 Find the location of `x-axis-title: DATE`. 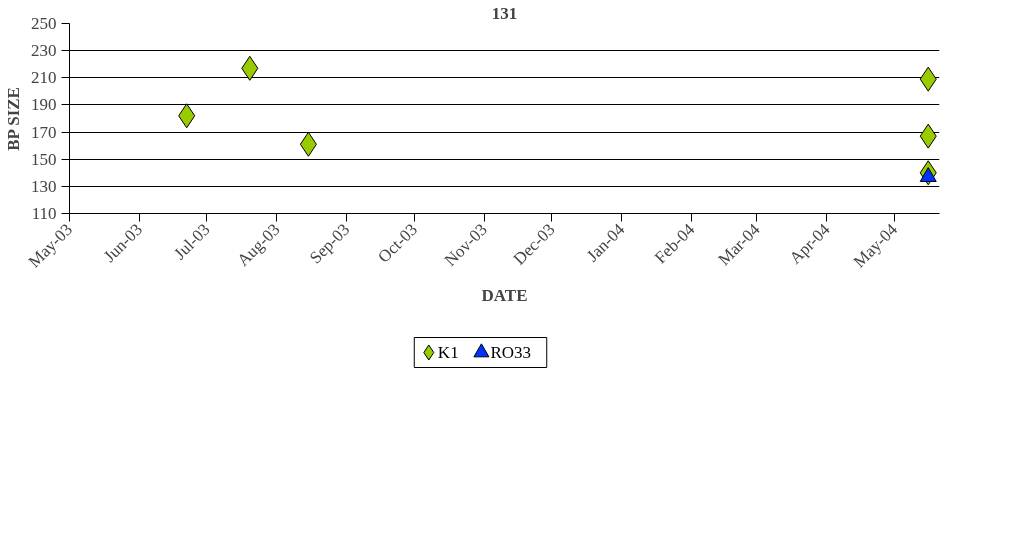

x-axis-title: DATE is located at coordinates (504, 295).